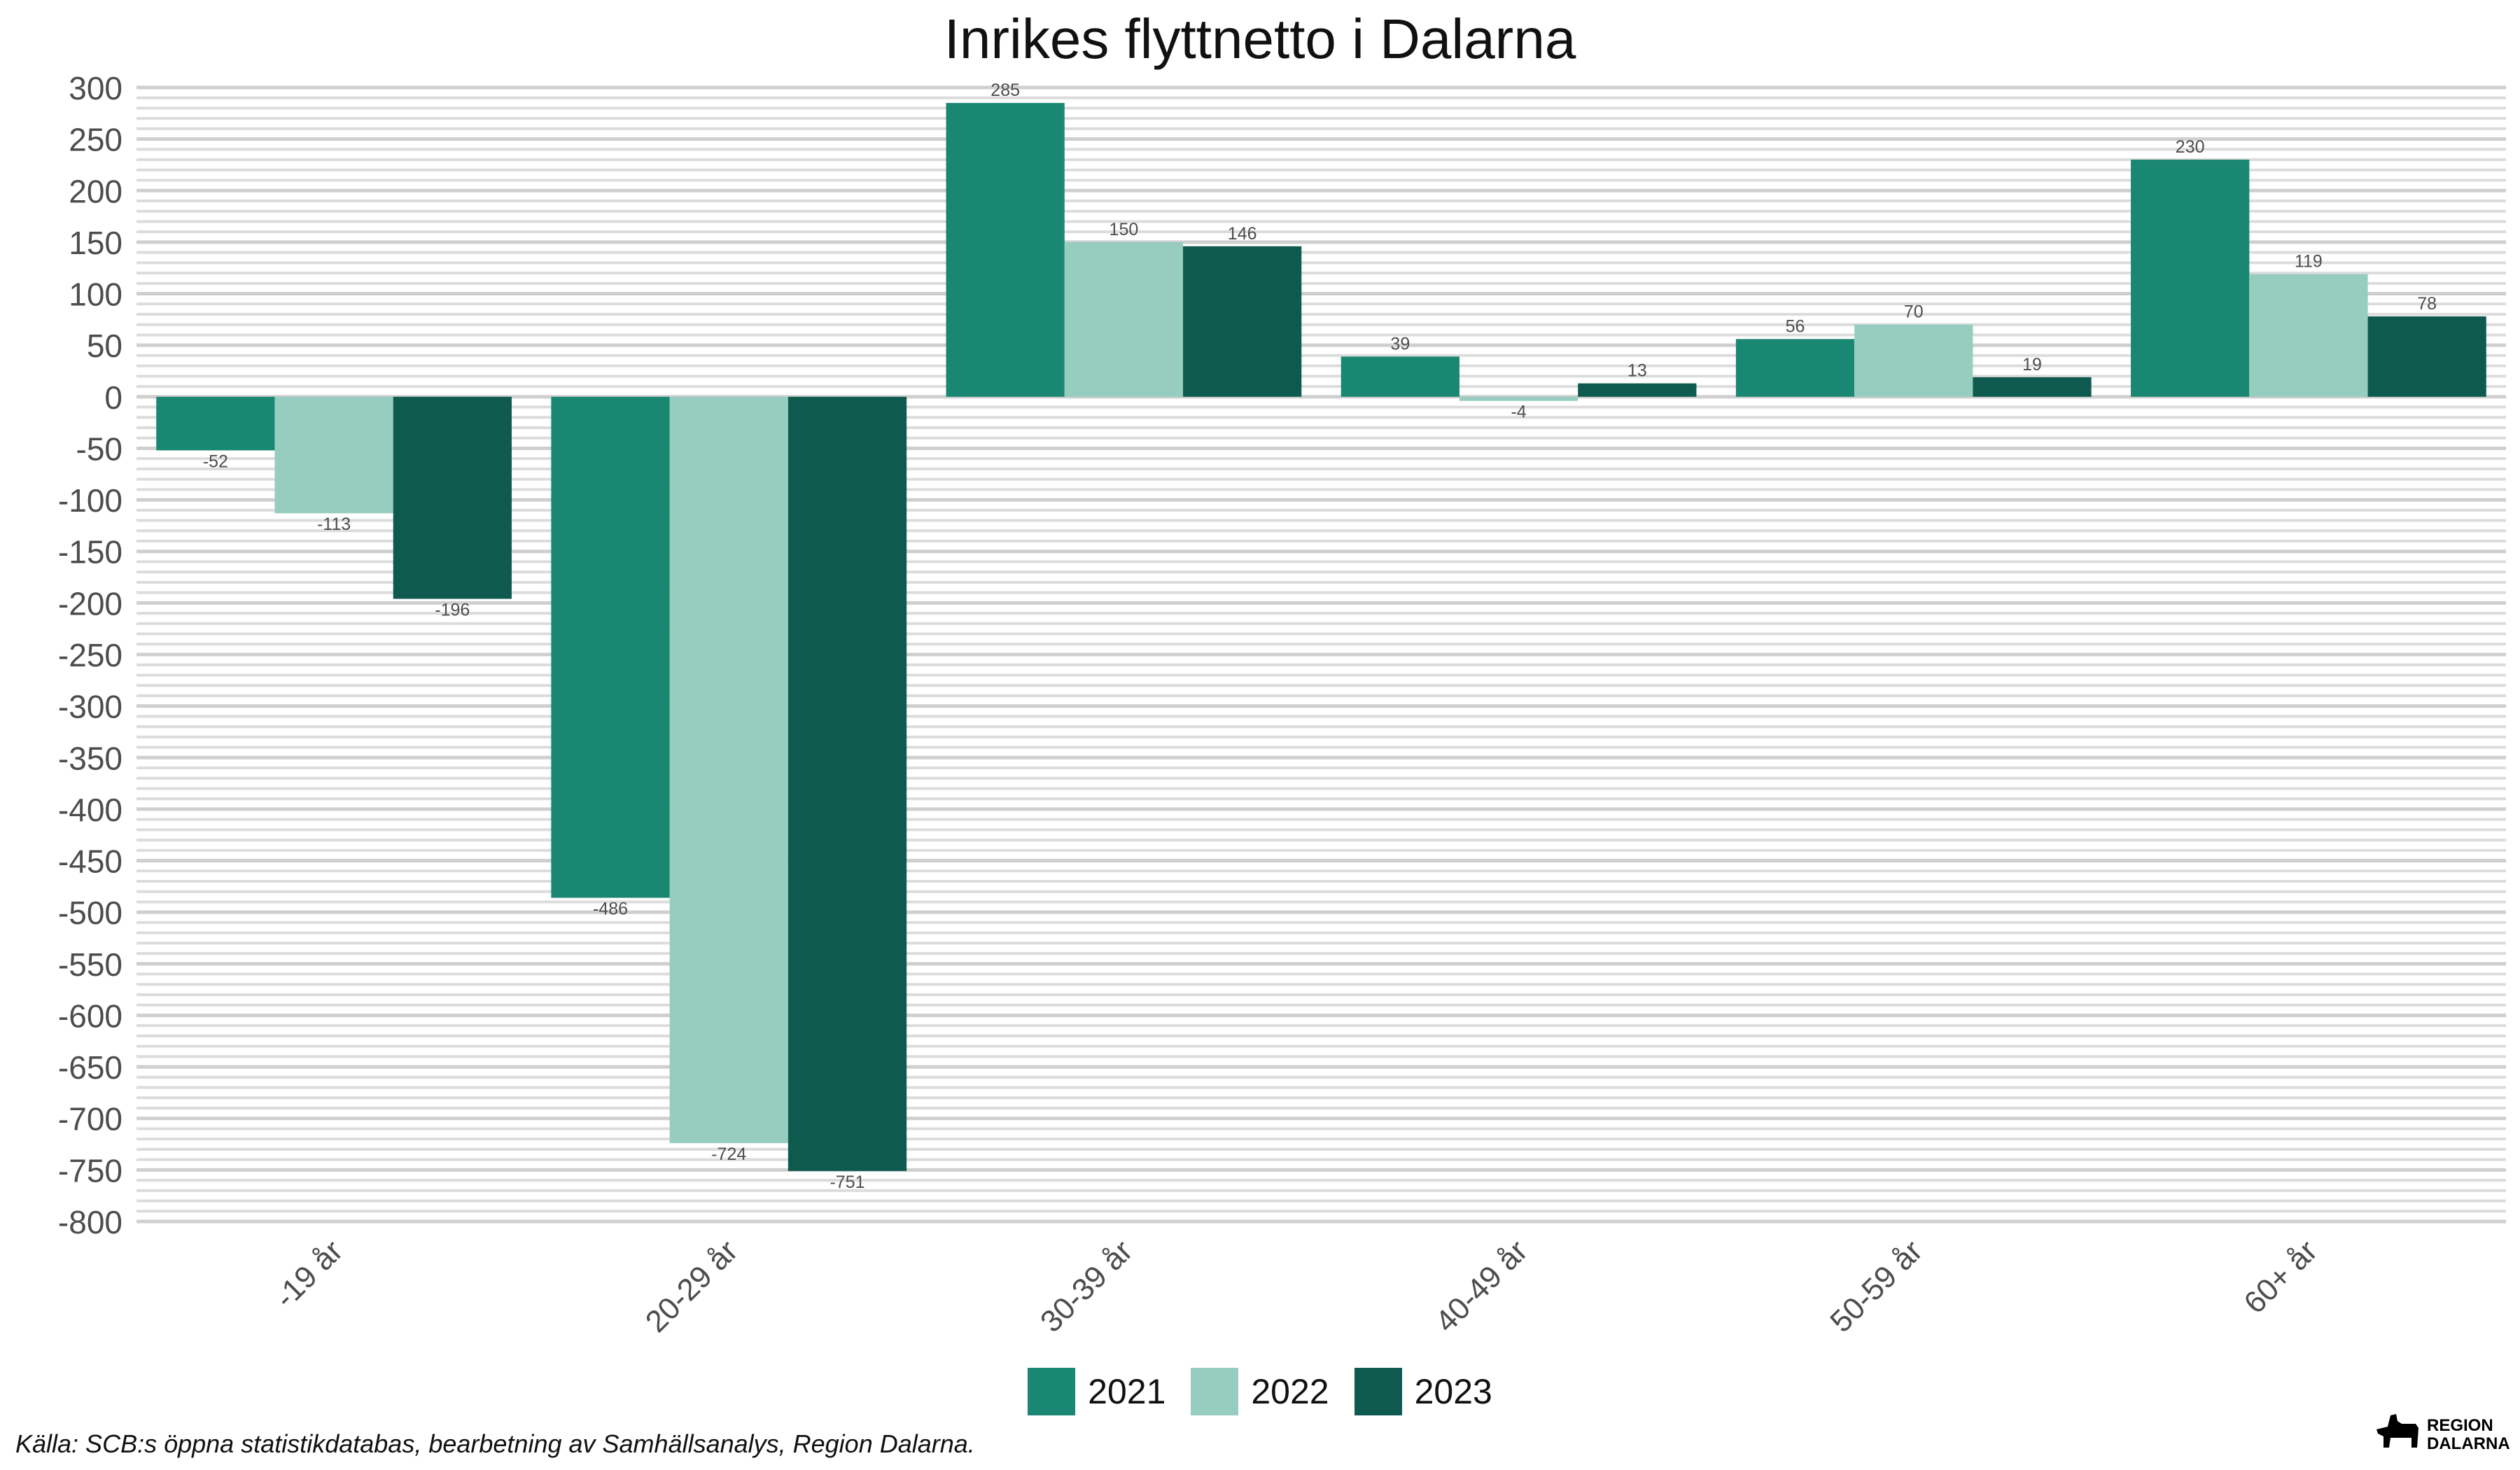 Image resolution: width=2520 pixels, height=1470 pixels. Describe the element at coordinates (95, 243) in the screenshot. I see `y-tick-label: 150` at that location.